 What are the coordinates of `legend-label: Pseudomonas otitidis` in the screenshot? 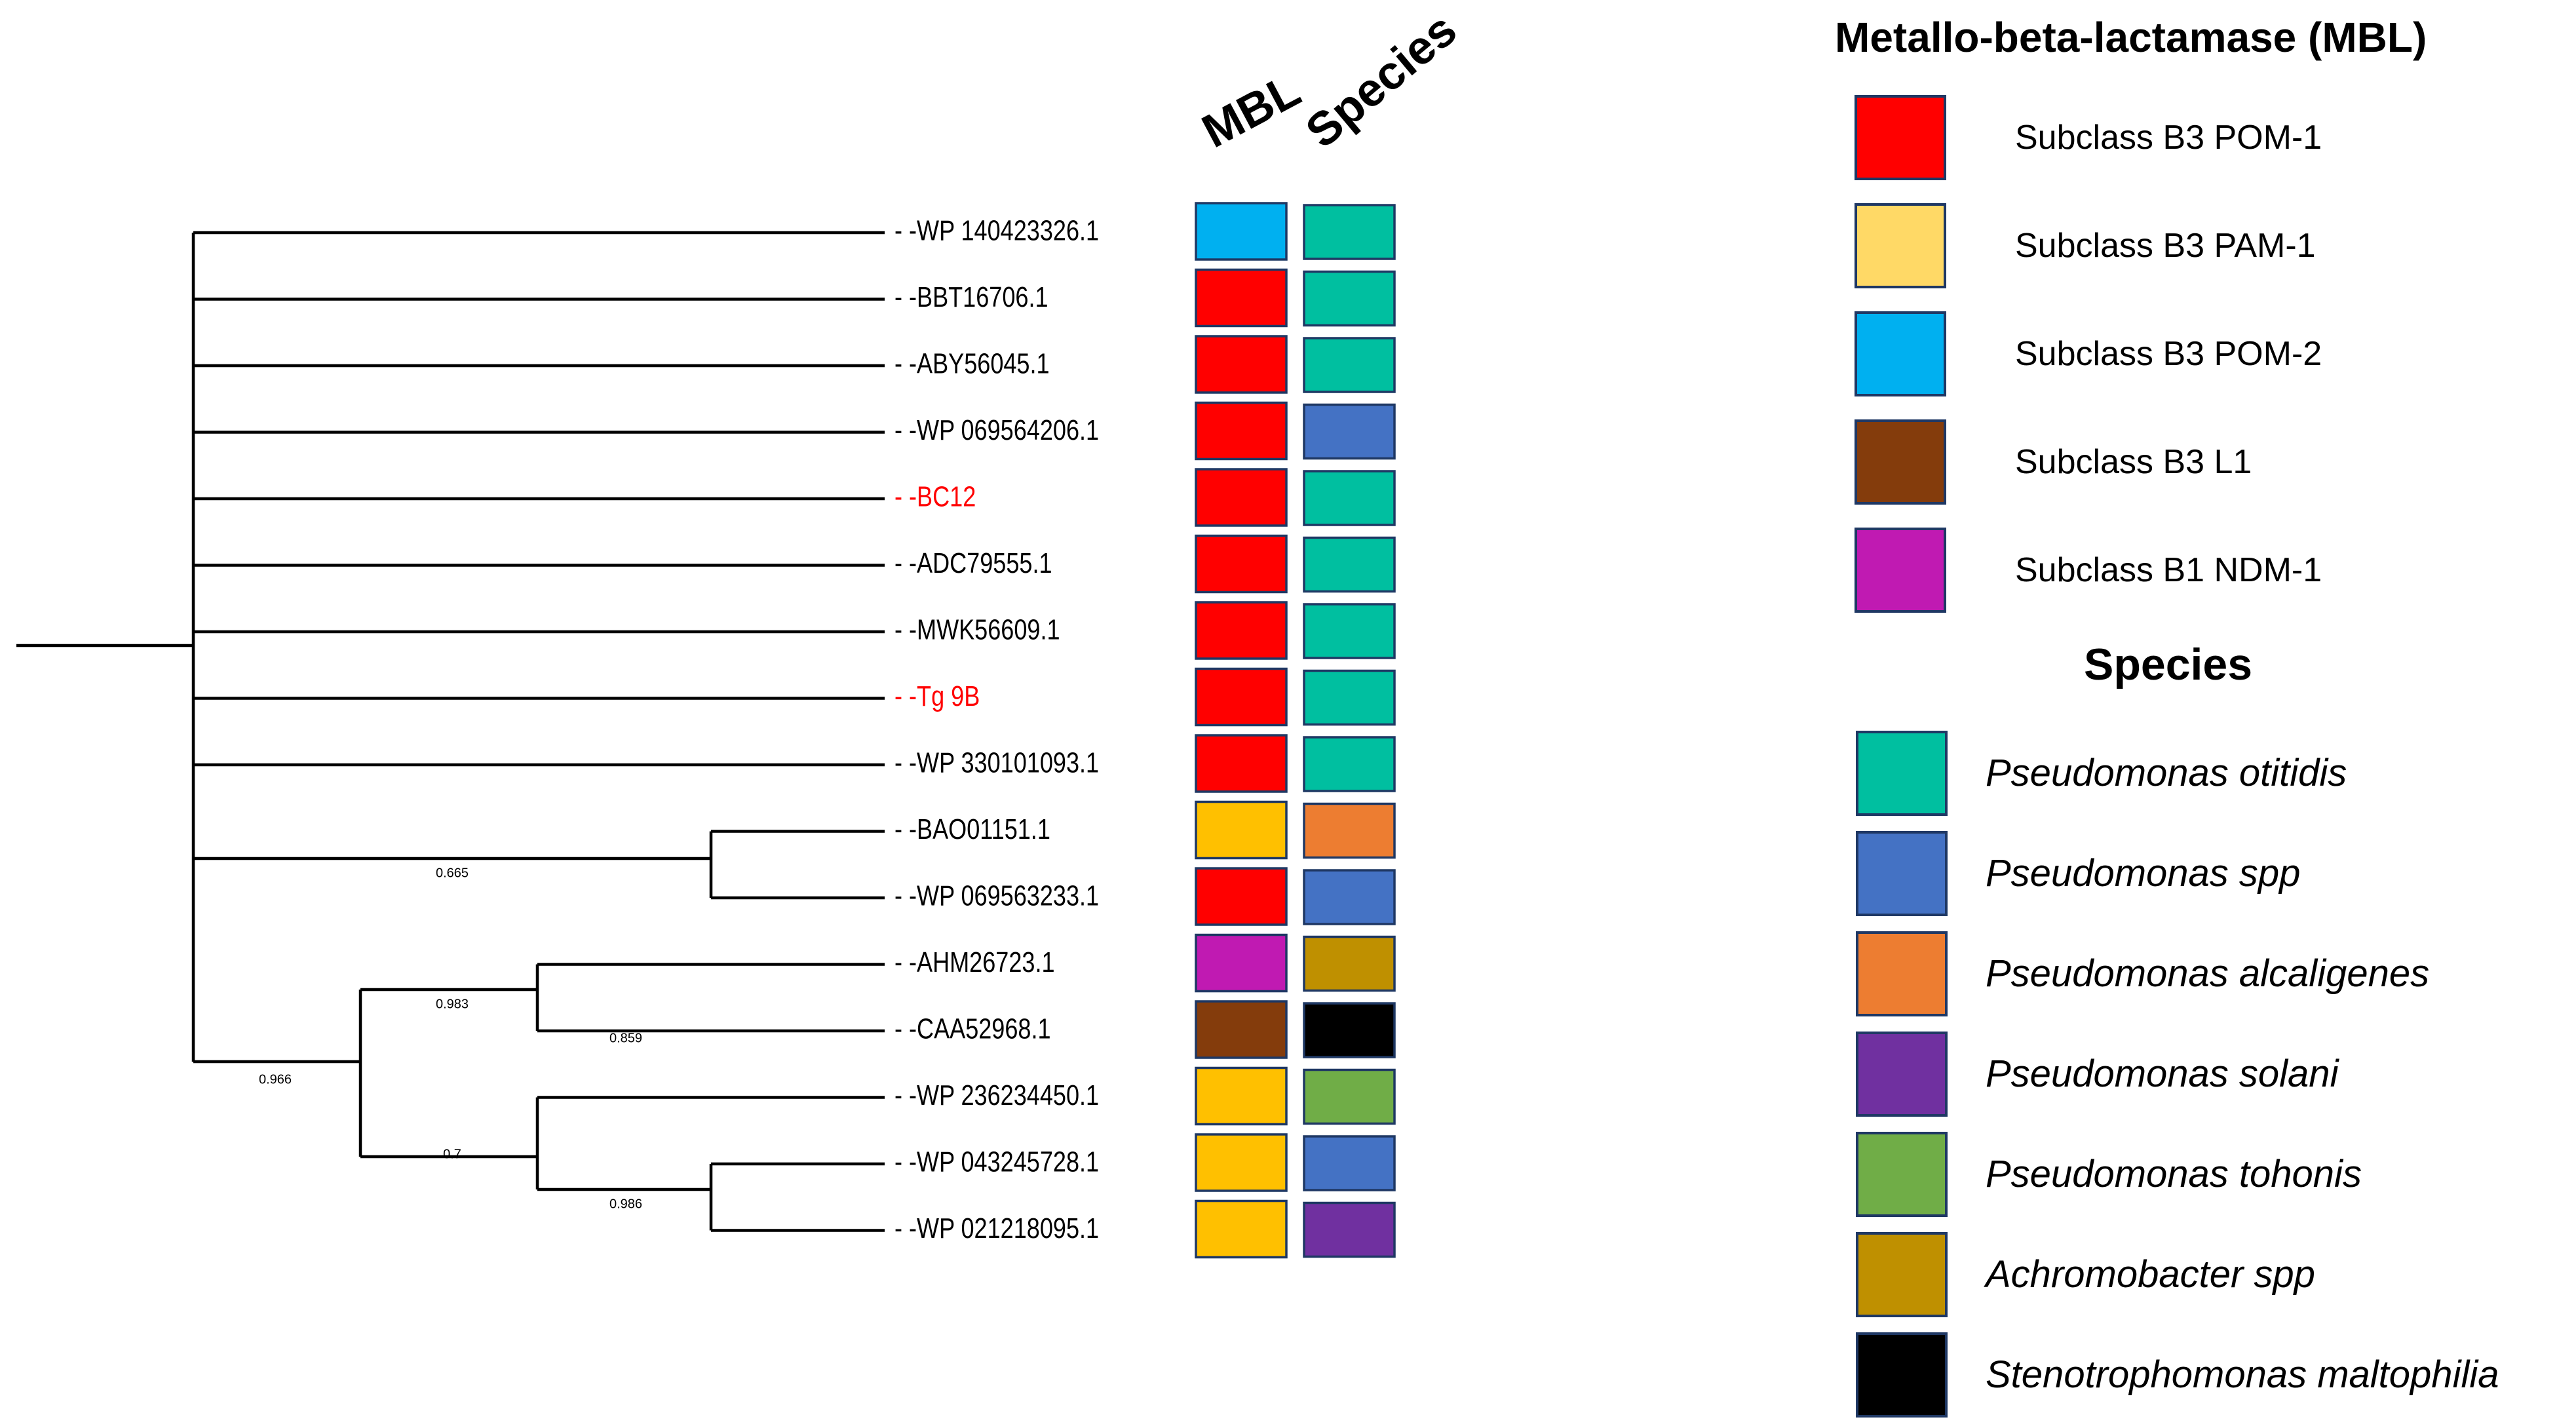 It's located at (2166, 773).